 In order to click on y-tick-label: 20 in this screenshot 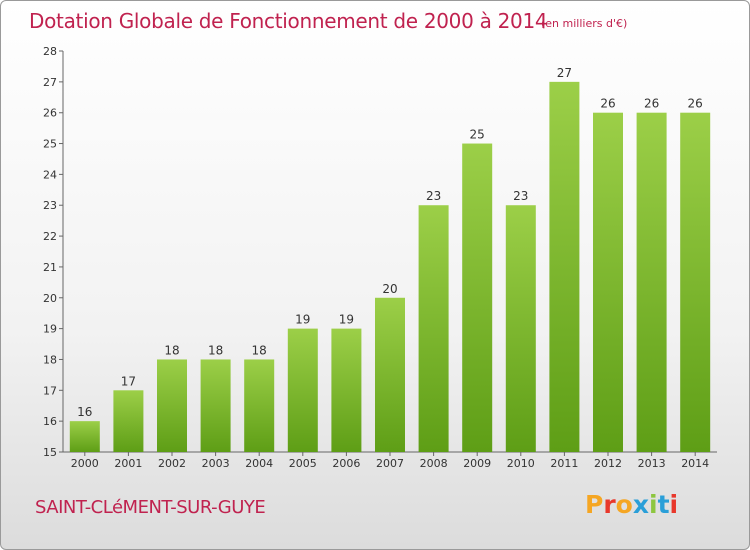, I will do `click(50, 298)`.